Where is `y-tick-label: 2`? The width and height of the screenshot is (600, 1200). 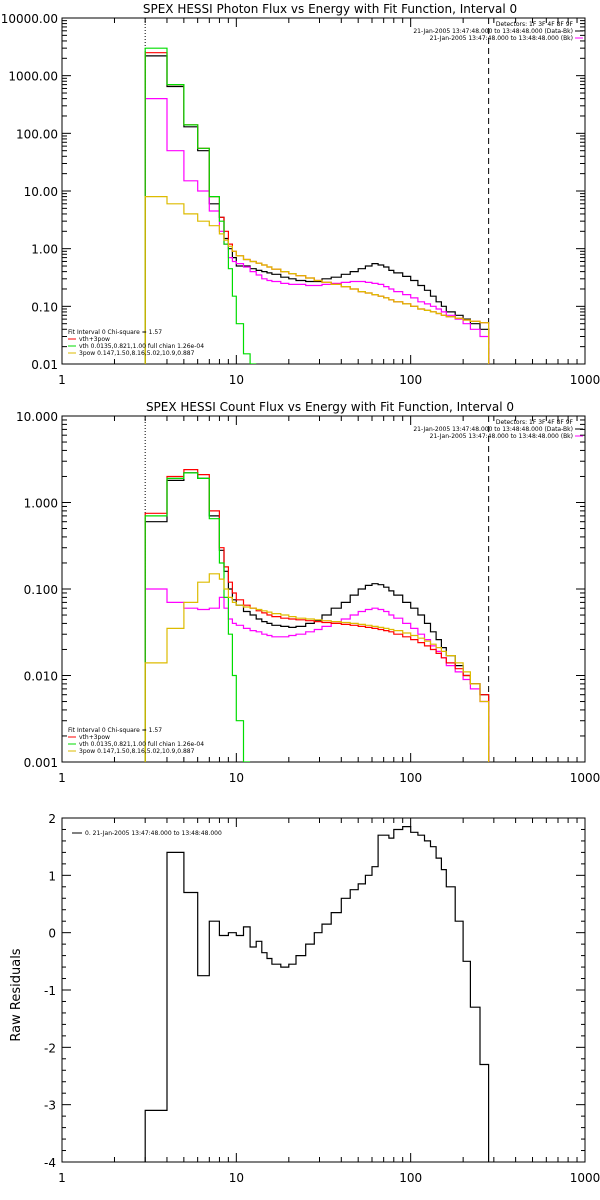 y-tick-label: 2 is located at coordinates (52, 819).